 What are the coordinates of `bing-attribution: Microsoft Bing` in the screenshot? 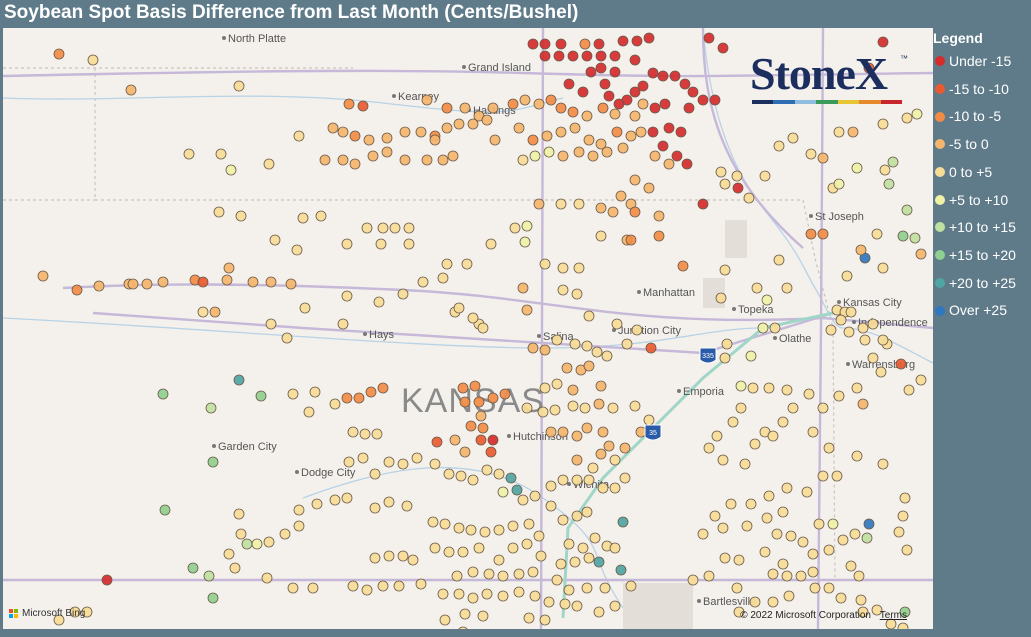 It's located at (47, 613).